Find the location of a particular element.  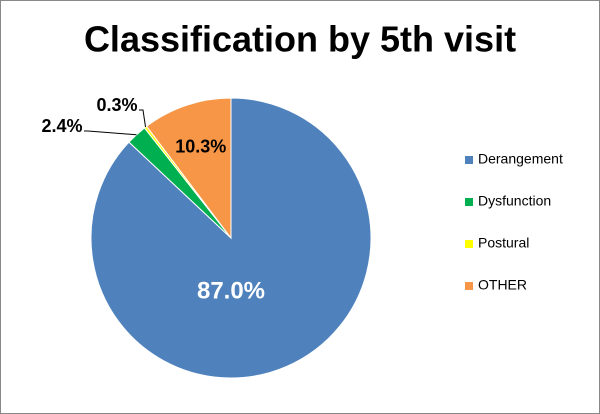

legend-label: OTHER is located at coordinates (502, 285).